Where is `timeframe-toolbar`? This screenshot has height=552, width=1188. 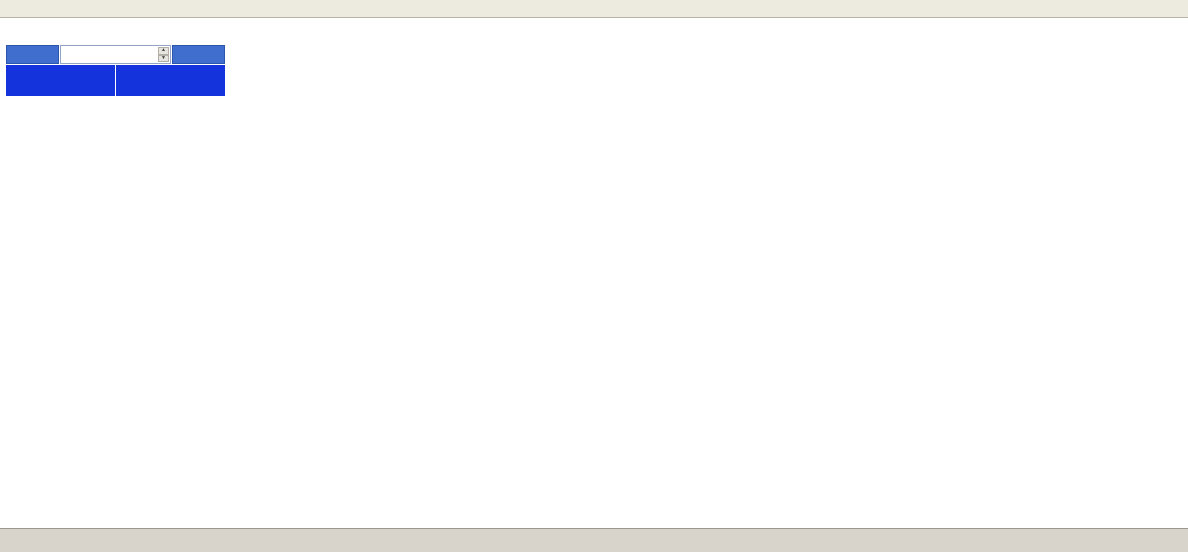
timeframe-toolbar is located at coordinates (594, 9).